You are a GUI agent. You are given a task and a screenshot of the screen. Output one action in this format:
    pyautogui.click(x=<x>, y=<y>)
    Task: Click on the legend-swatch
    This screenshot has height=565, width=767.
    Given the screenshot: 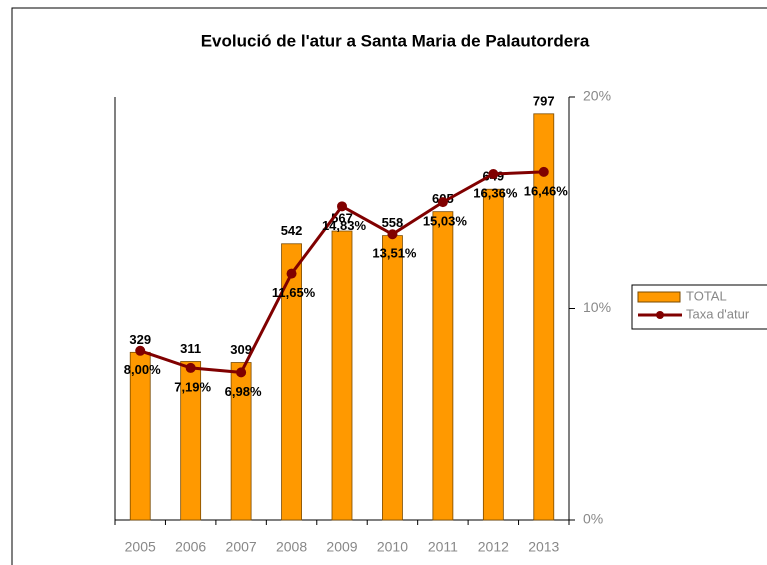 What is the action you would take?
    pyautogui.click(x=659, y=297)
    